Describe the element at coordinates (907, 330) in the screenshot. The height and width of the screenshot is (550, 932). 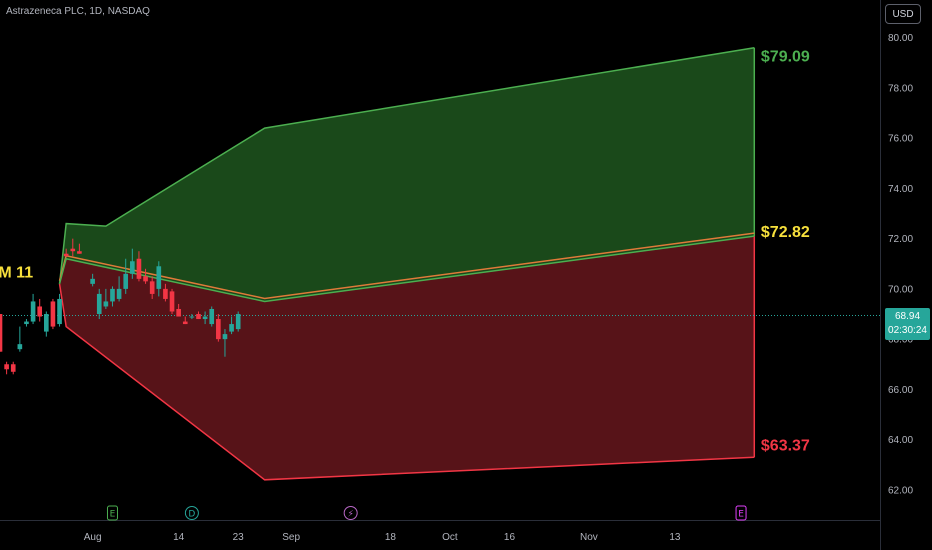
I see `bar-countdown: 02:30:24` at that location.